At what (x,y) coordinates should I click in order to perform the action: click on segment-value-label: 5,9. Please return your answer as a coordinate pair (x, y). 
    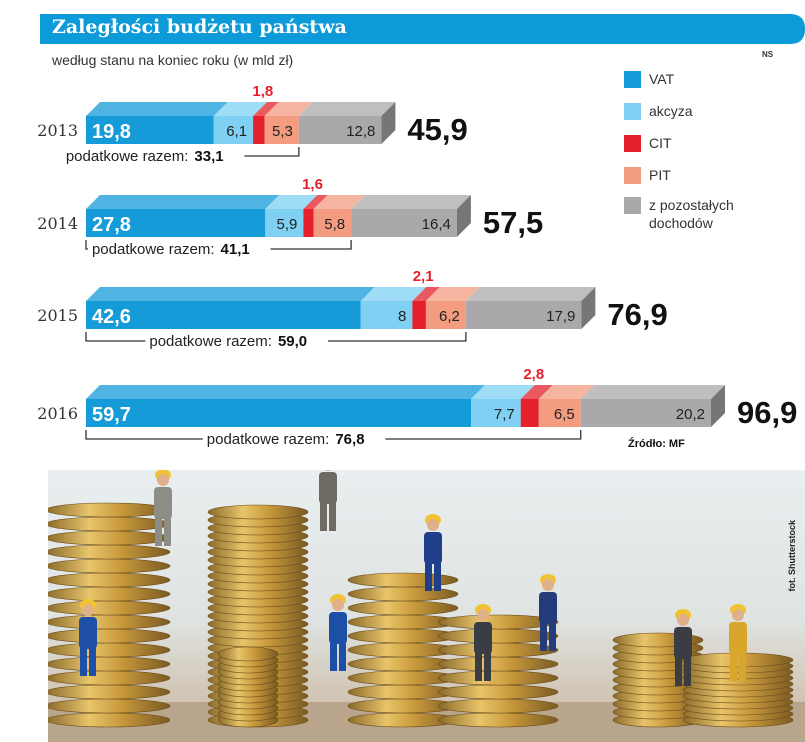
    Looking at the image, I should click on (287, 224).